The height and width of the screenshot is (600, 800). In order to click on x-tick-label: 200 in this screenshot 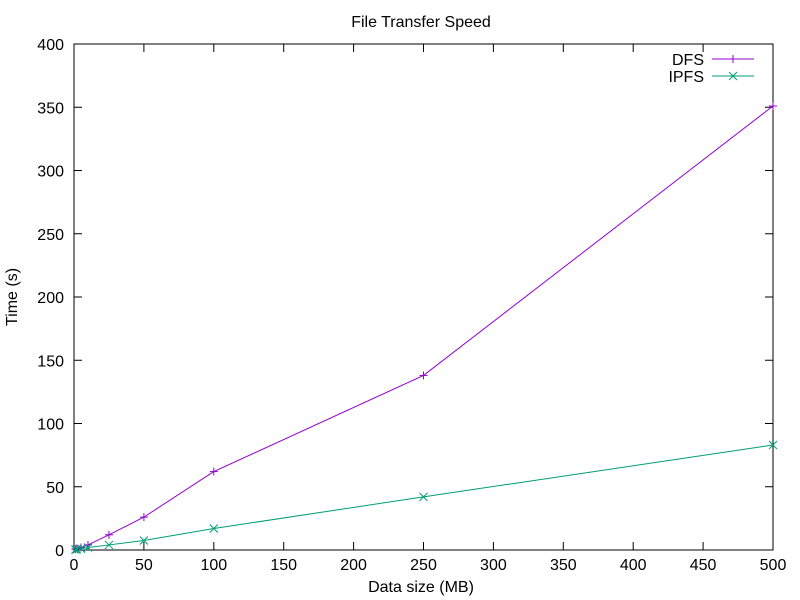, I will do `click(353, 565)`.